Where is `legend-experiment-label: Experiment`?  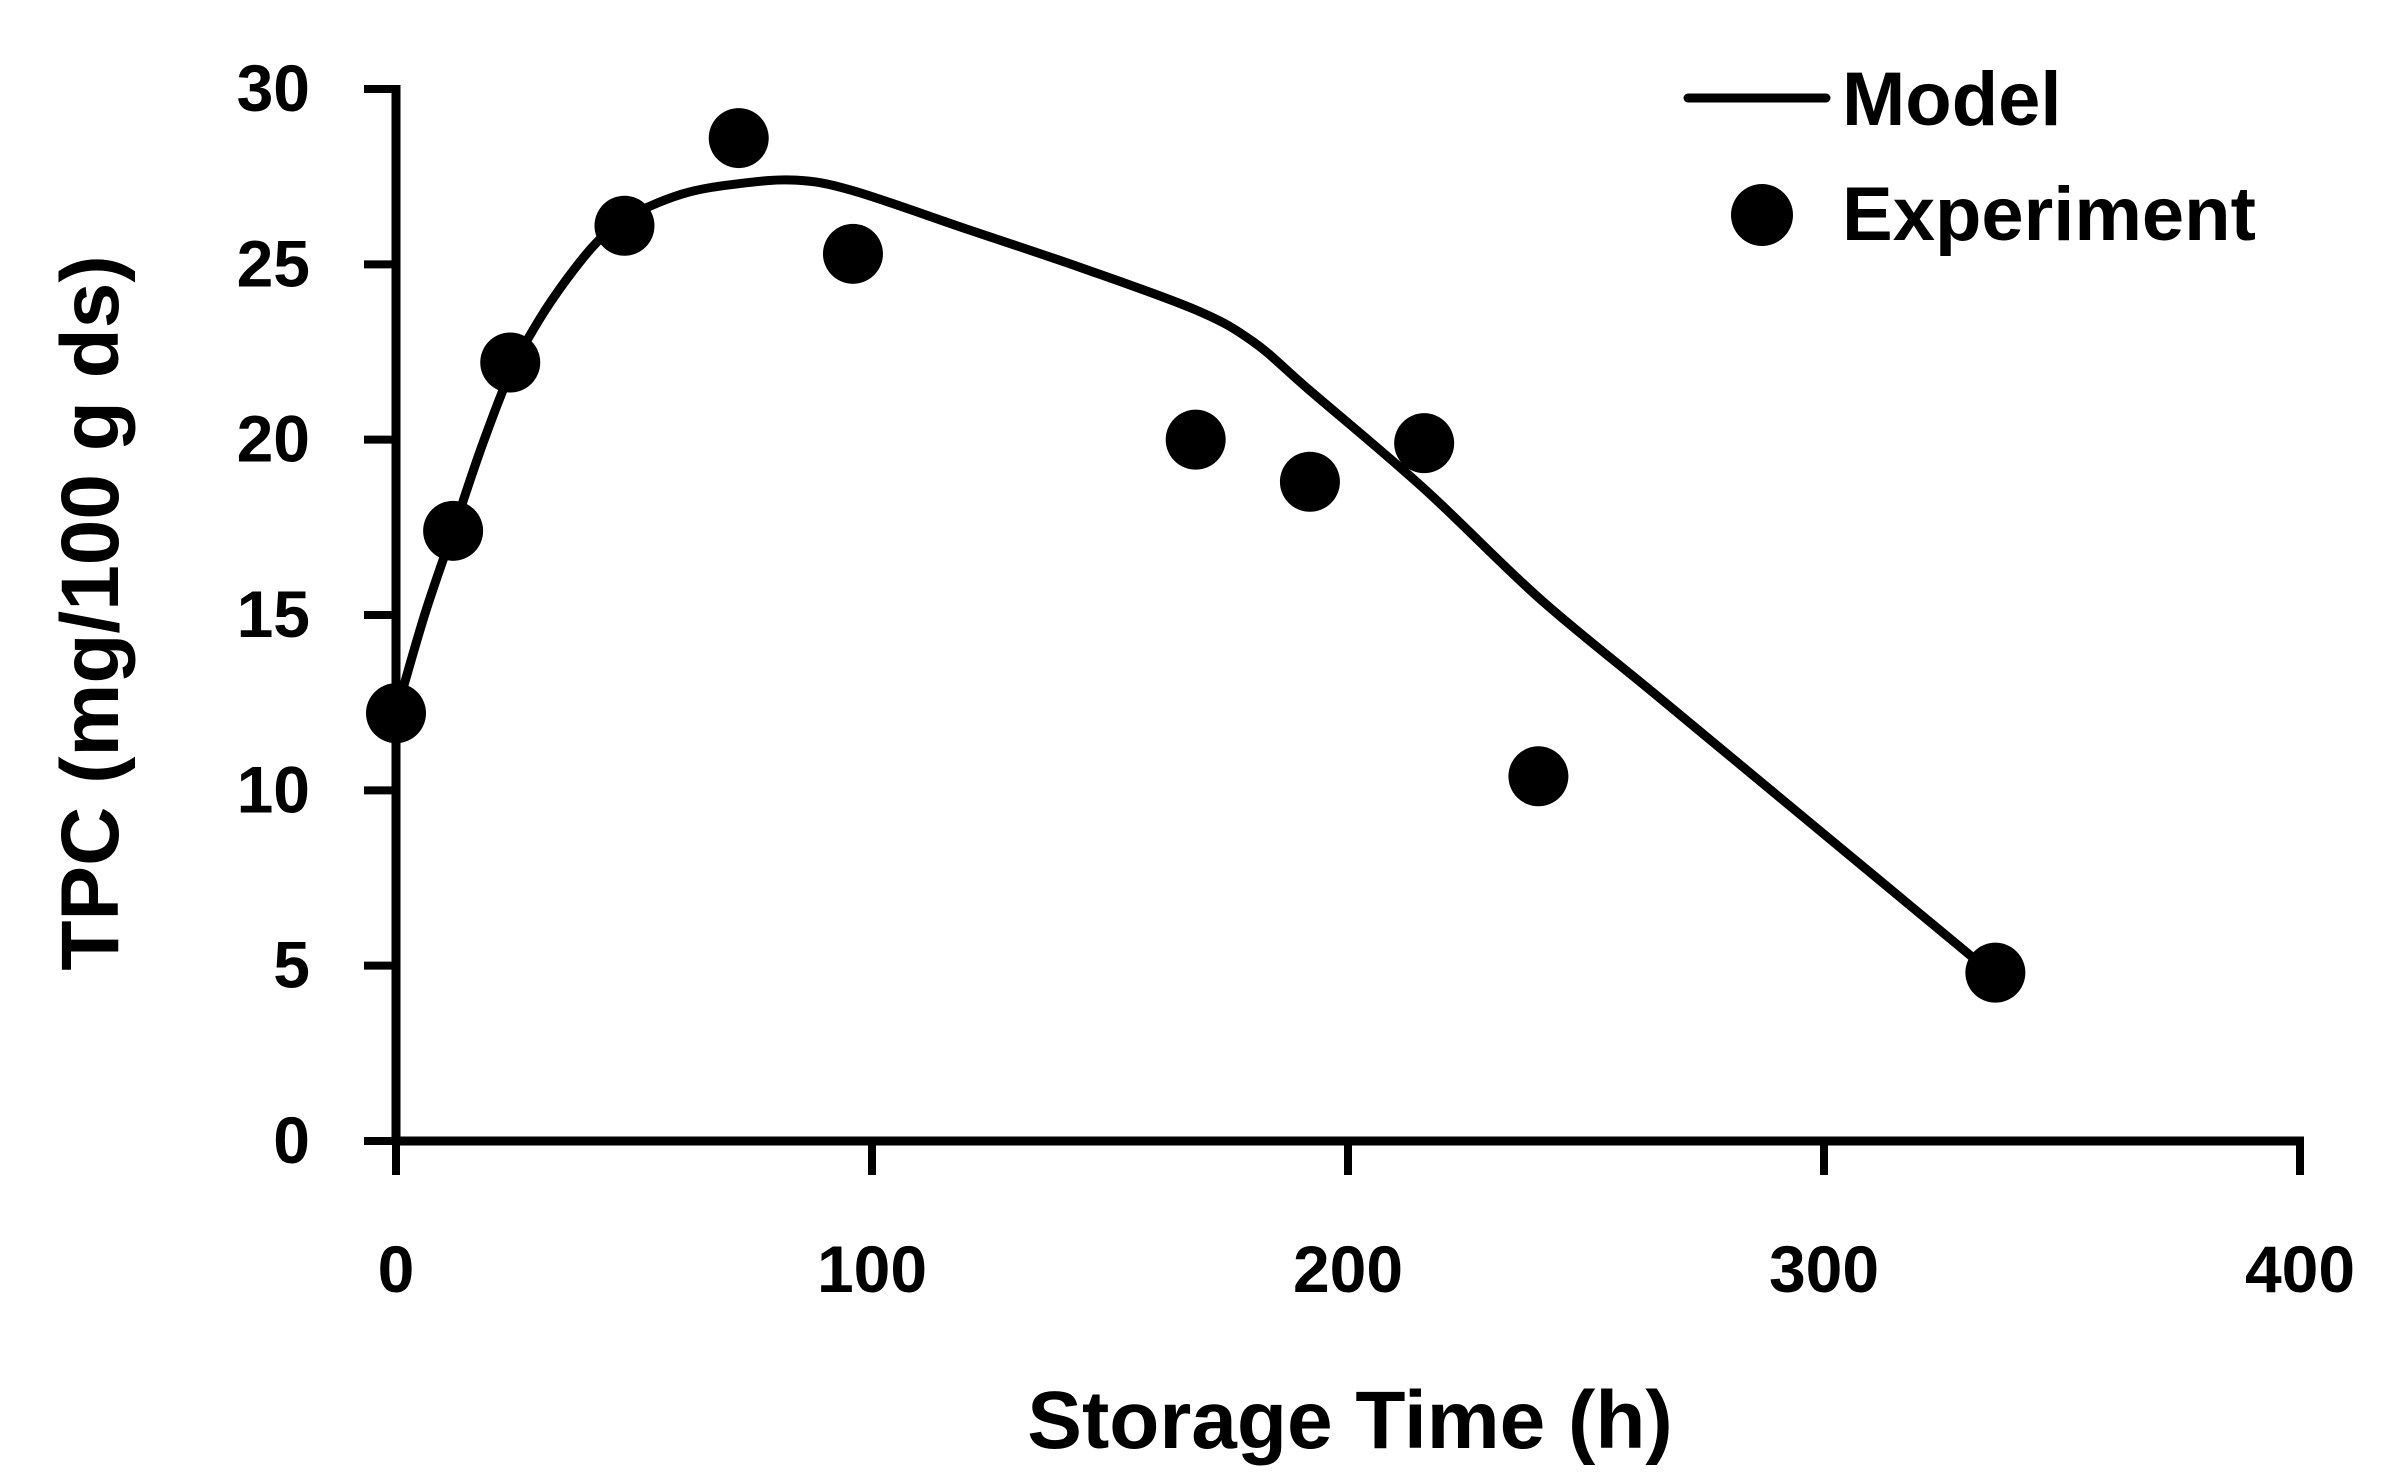 legend-experiment-label: Experiment is located at coordinates (2049, 214).